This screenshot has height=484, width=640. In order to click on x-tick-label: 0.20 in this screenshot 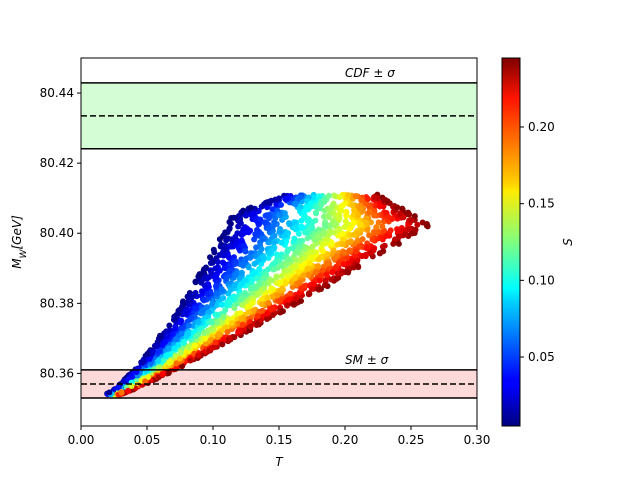, I will do `click(345, 440)`.